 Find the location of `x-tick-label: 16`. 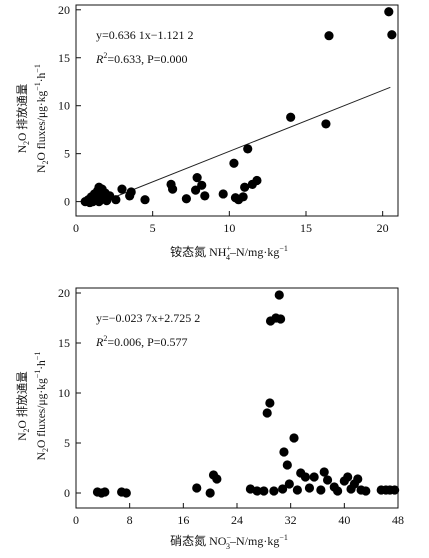

x-tick-label: 16 is located at coordinates (183, 520).